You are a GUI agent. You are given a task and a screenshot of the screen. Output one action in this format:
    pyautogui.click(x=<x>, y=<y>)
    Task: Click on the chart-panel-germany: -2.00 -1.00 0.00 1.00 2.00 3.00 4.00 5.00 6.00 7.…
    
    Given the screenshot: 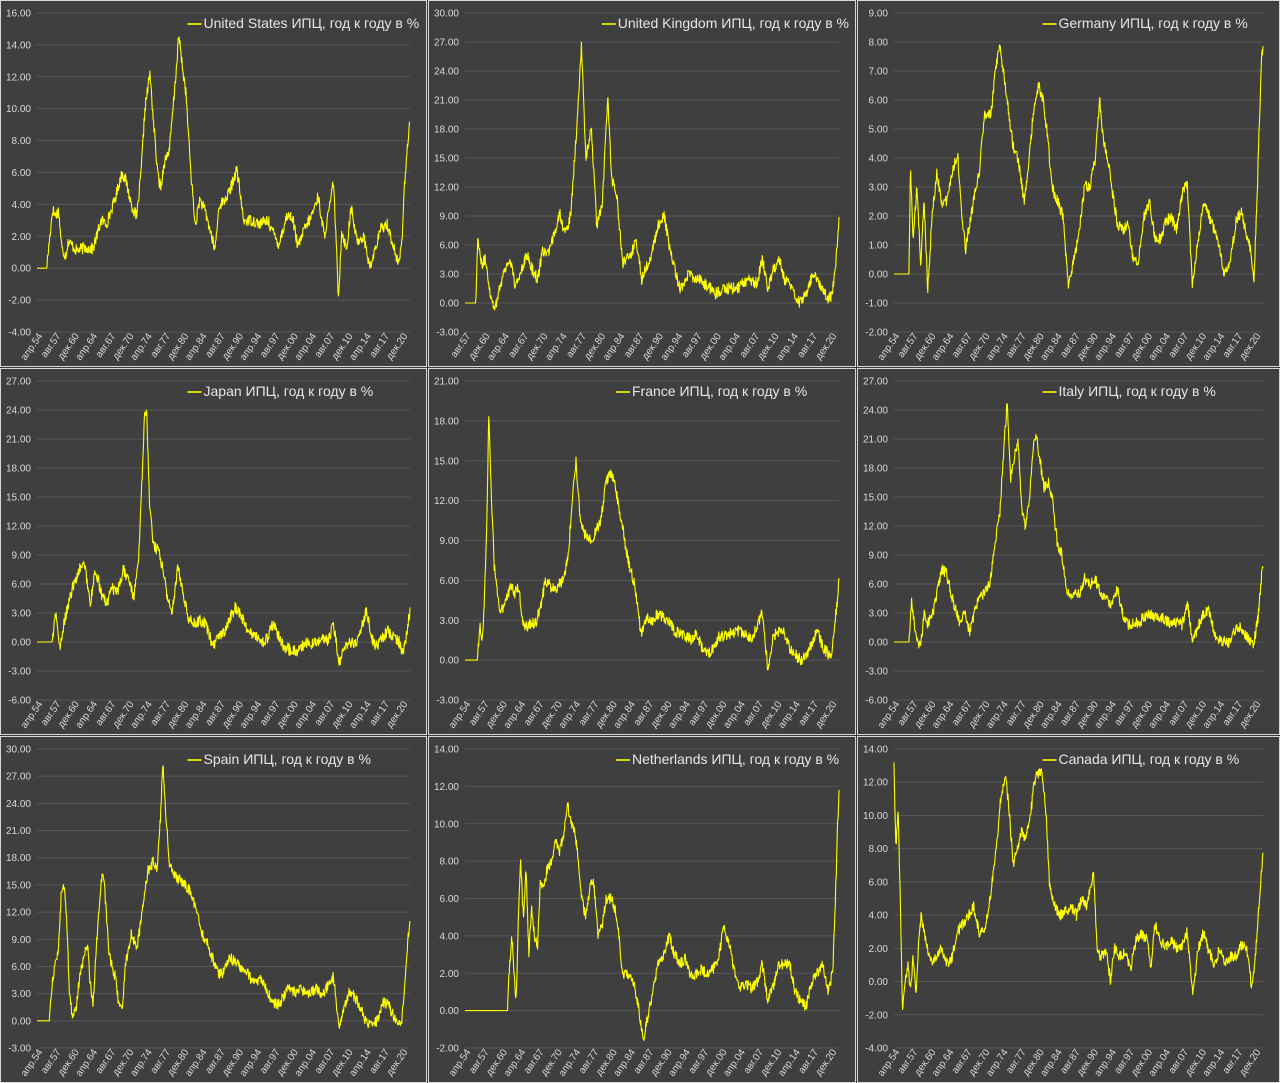 What is the action you would take?
    pyautogui.click(x=1068, y=183)
    